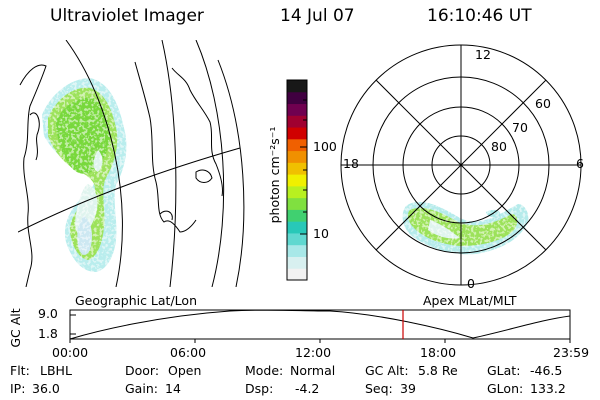 Image resolution: width=600 pixels, height=400 pixels. Describe the element at coordinates (470, 300) in the screenshot. I see `apex-label: Apex MLat/MLT` at that location.